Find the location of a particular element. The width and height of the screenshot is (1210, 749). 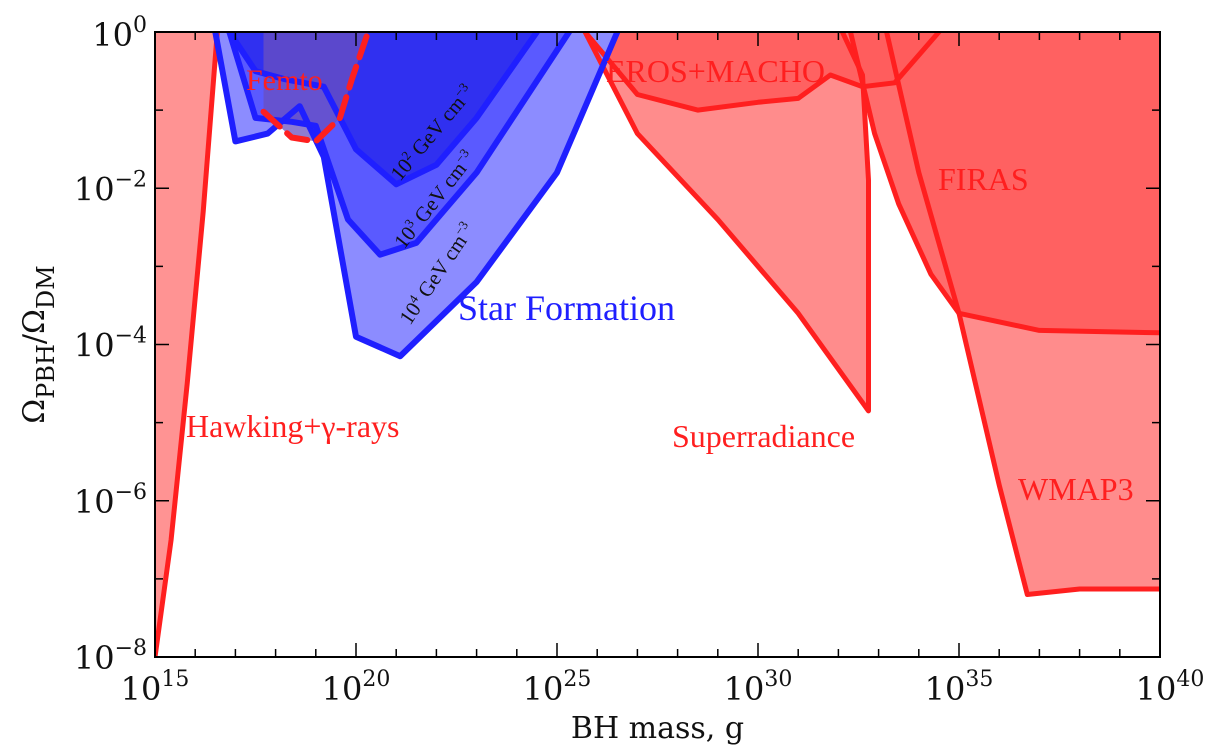

hawking-label: Hawking+γ-rays is located at coordinates (292, 426).